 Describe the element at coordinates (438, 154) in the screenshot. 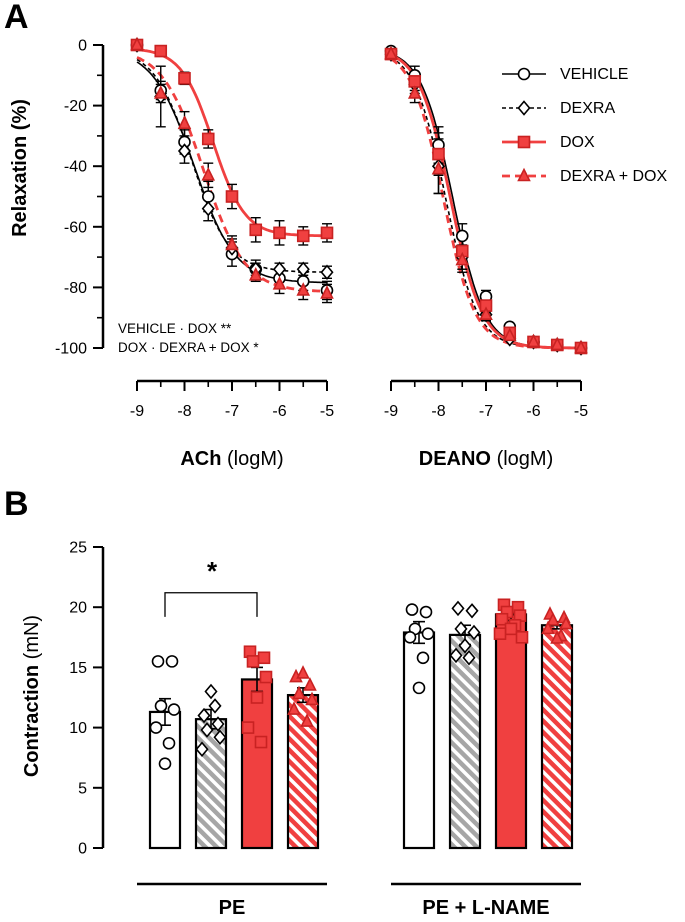

I see `deano-point-dox` at that location.